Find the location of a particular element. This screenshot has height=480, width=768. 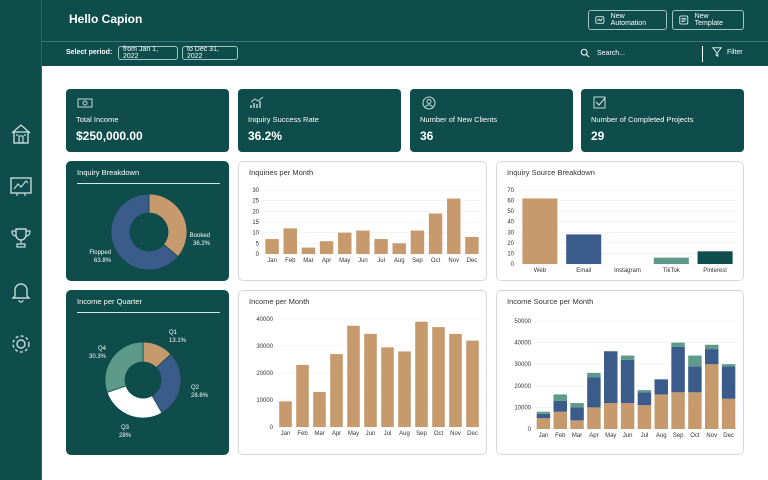

chart-up-icon is located at coordinates (257, 102).